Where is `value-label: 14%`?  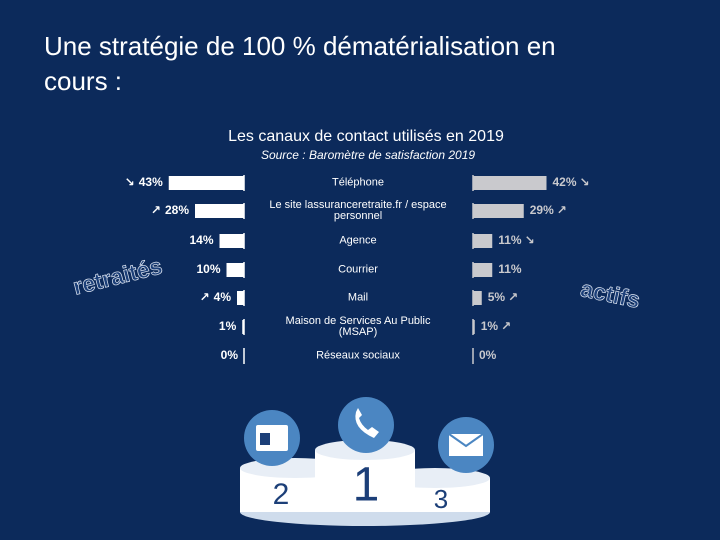 value-label: 14% is located at coordinates (201, 240).